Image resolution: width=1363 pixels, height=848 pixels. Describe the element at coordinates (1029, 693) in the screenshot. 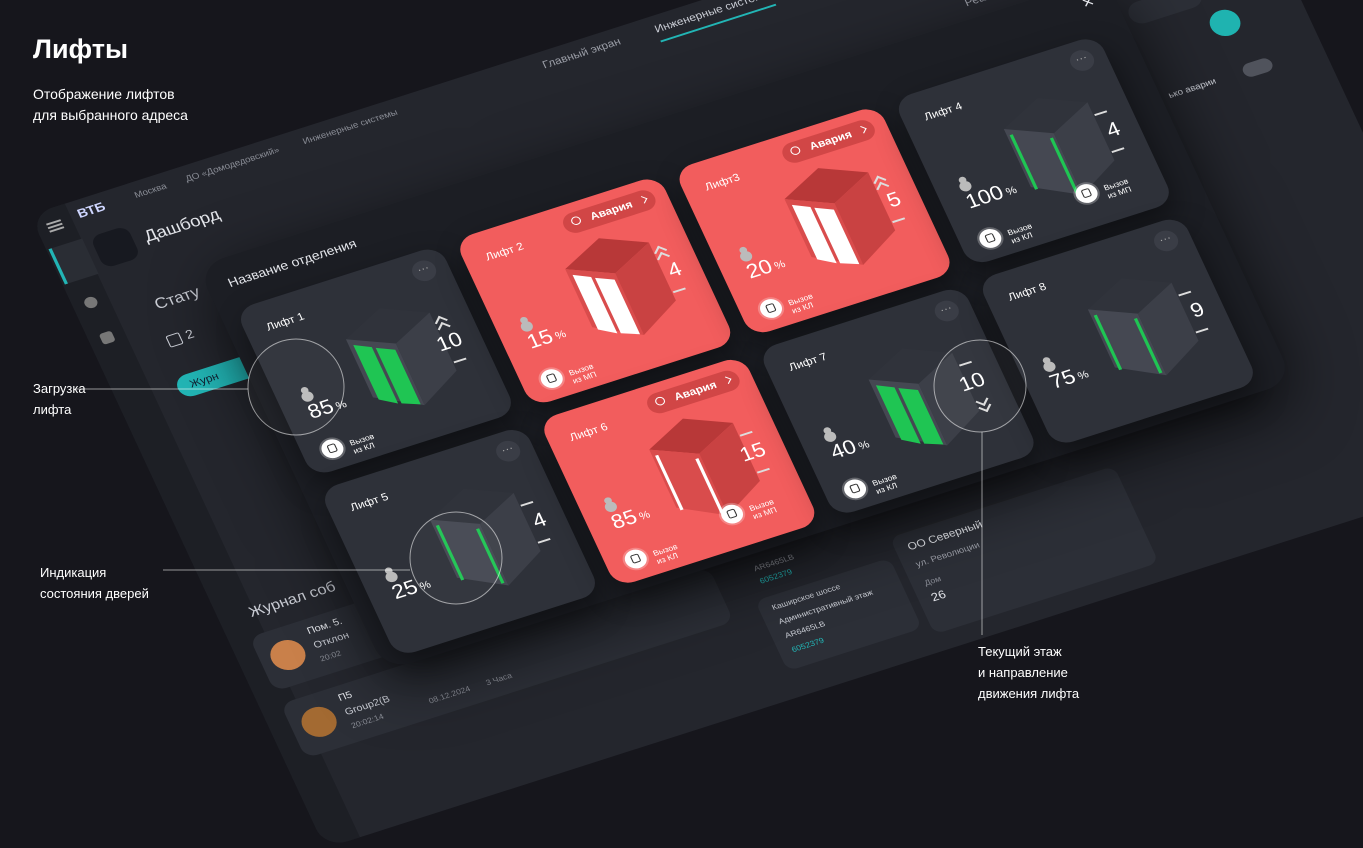

I see `annotation: движения лифта` at that location.